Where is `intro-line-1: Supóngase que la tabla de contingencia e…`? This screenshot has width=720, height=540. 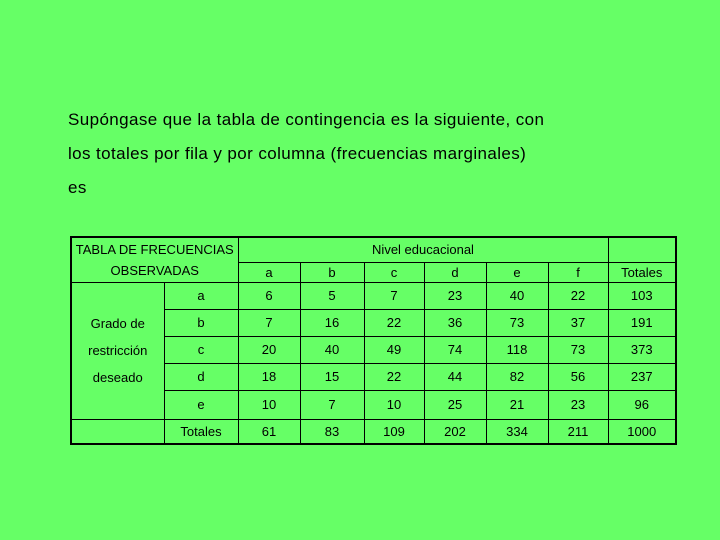 intro-line-1: Supóngase que la tabla de contingencia e… is located at coordinates (306, 119).